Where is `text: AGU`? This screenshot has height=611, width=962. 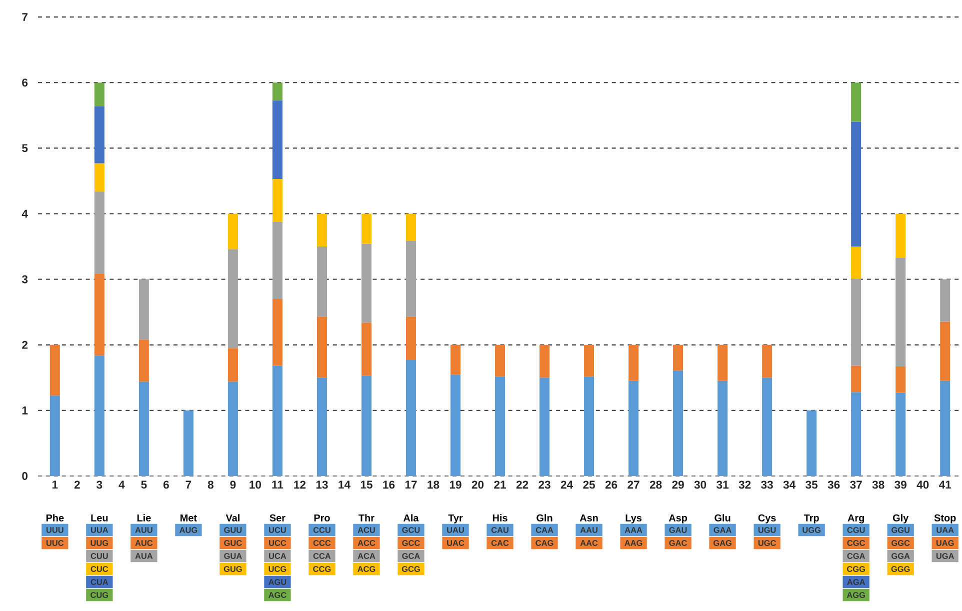 text: AGU is located at coordinates (277, 582).